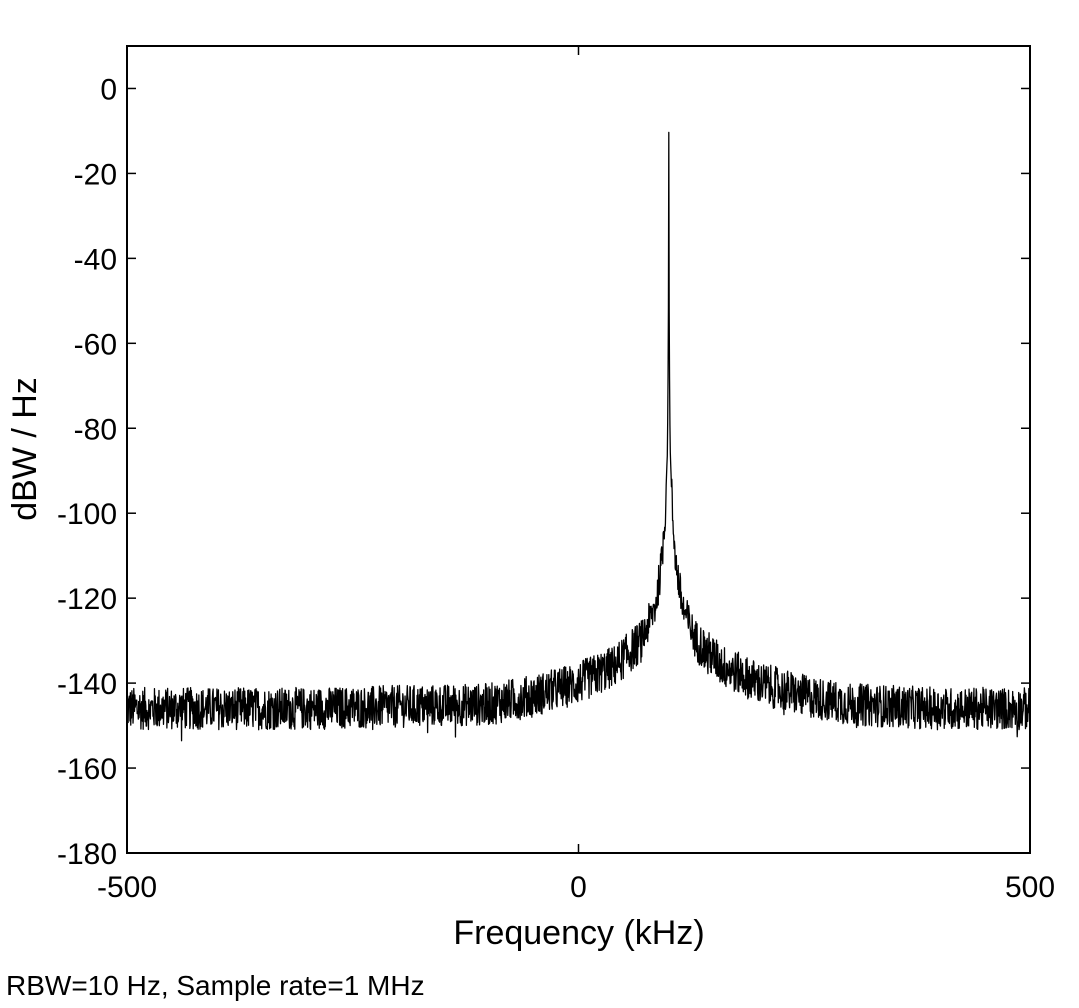  What do you see at coordinates (108, 89) in the screenshot?
I see `y-tick-label: 0` at bounding box center [108, 89].